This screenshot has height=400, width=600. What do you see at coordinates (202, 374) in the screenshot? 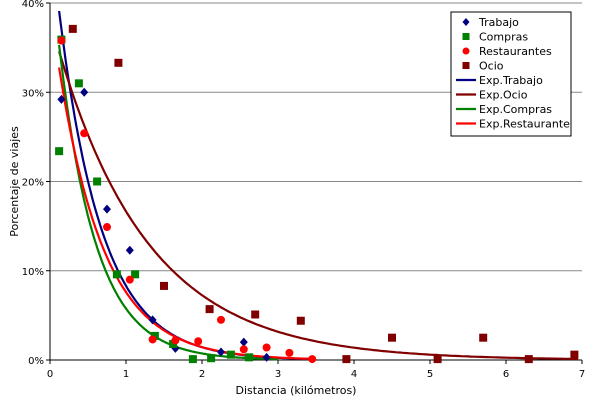
I see `x-tick-label: 2` at bounding box center [202, 374].